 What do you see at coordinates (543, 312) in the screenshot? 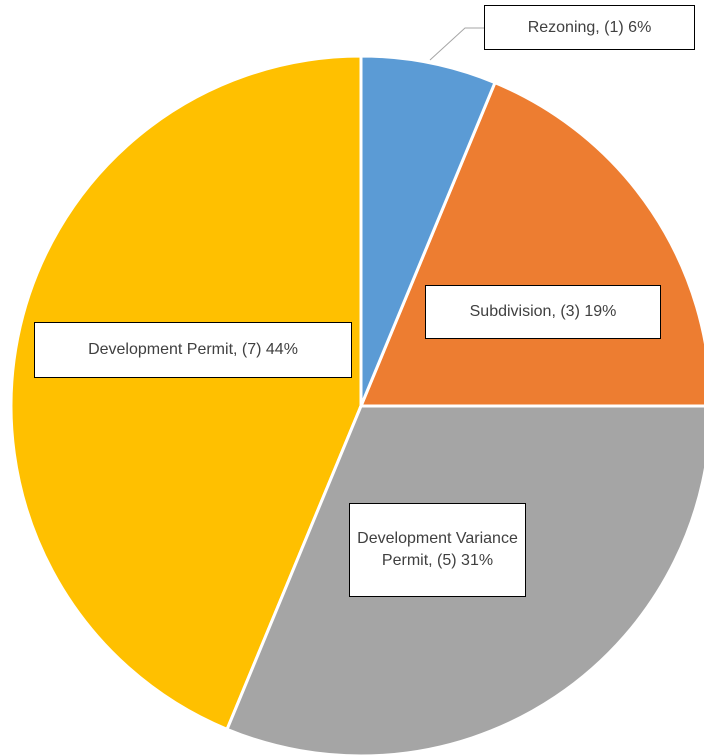
I see `data-label: Subdivision, (3) 19%` at bounding box center [543, 312].